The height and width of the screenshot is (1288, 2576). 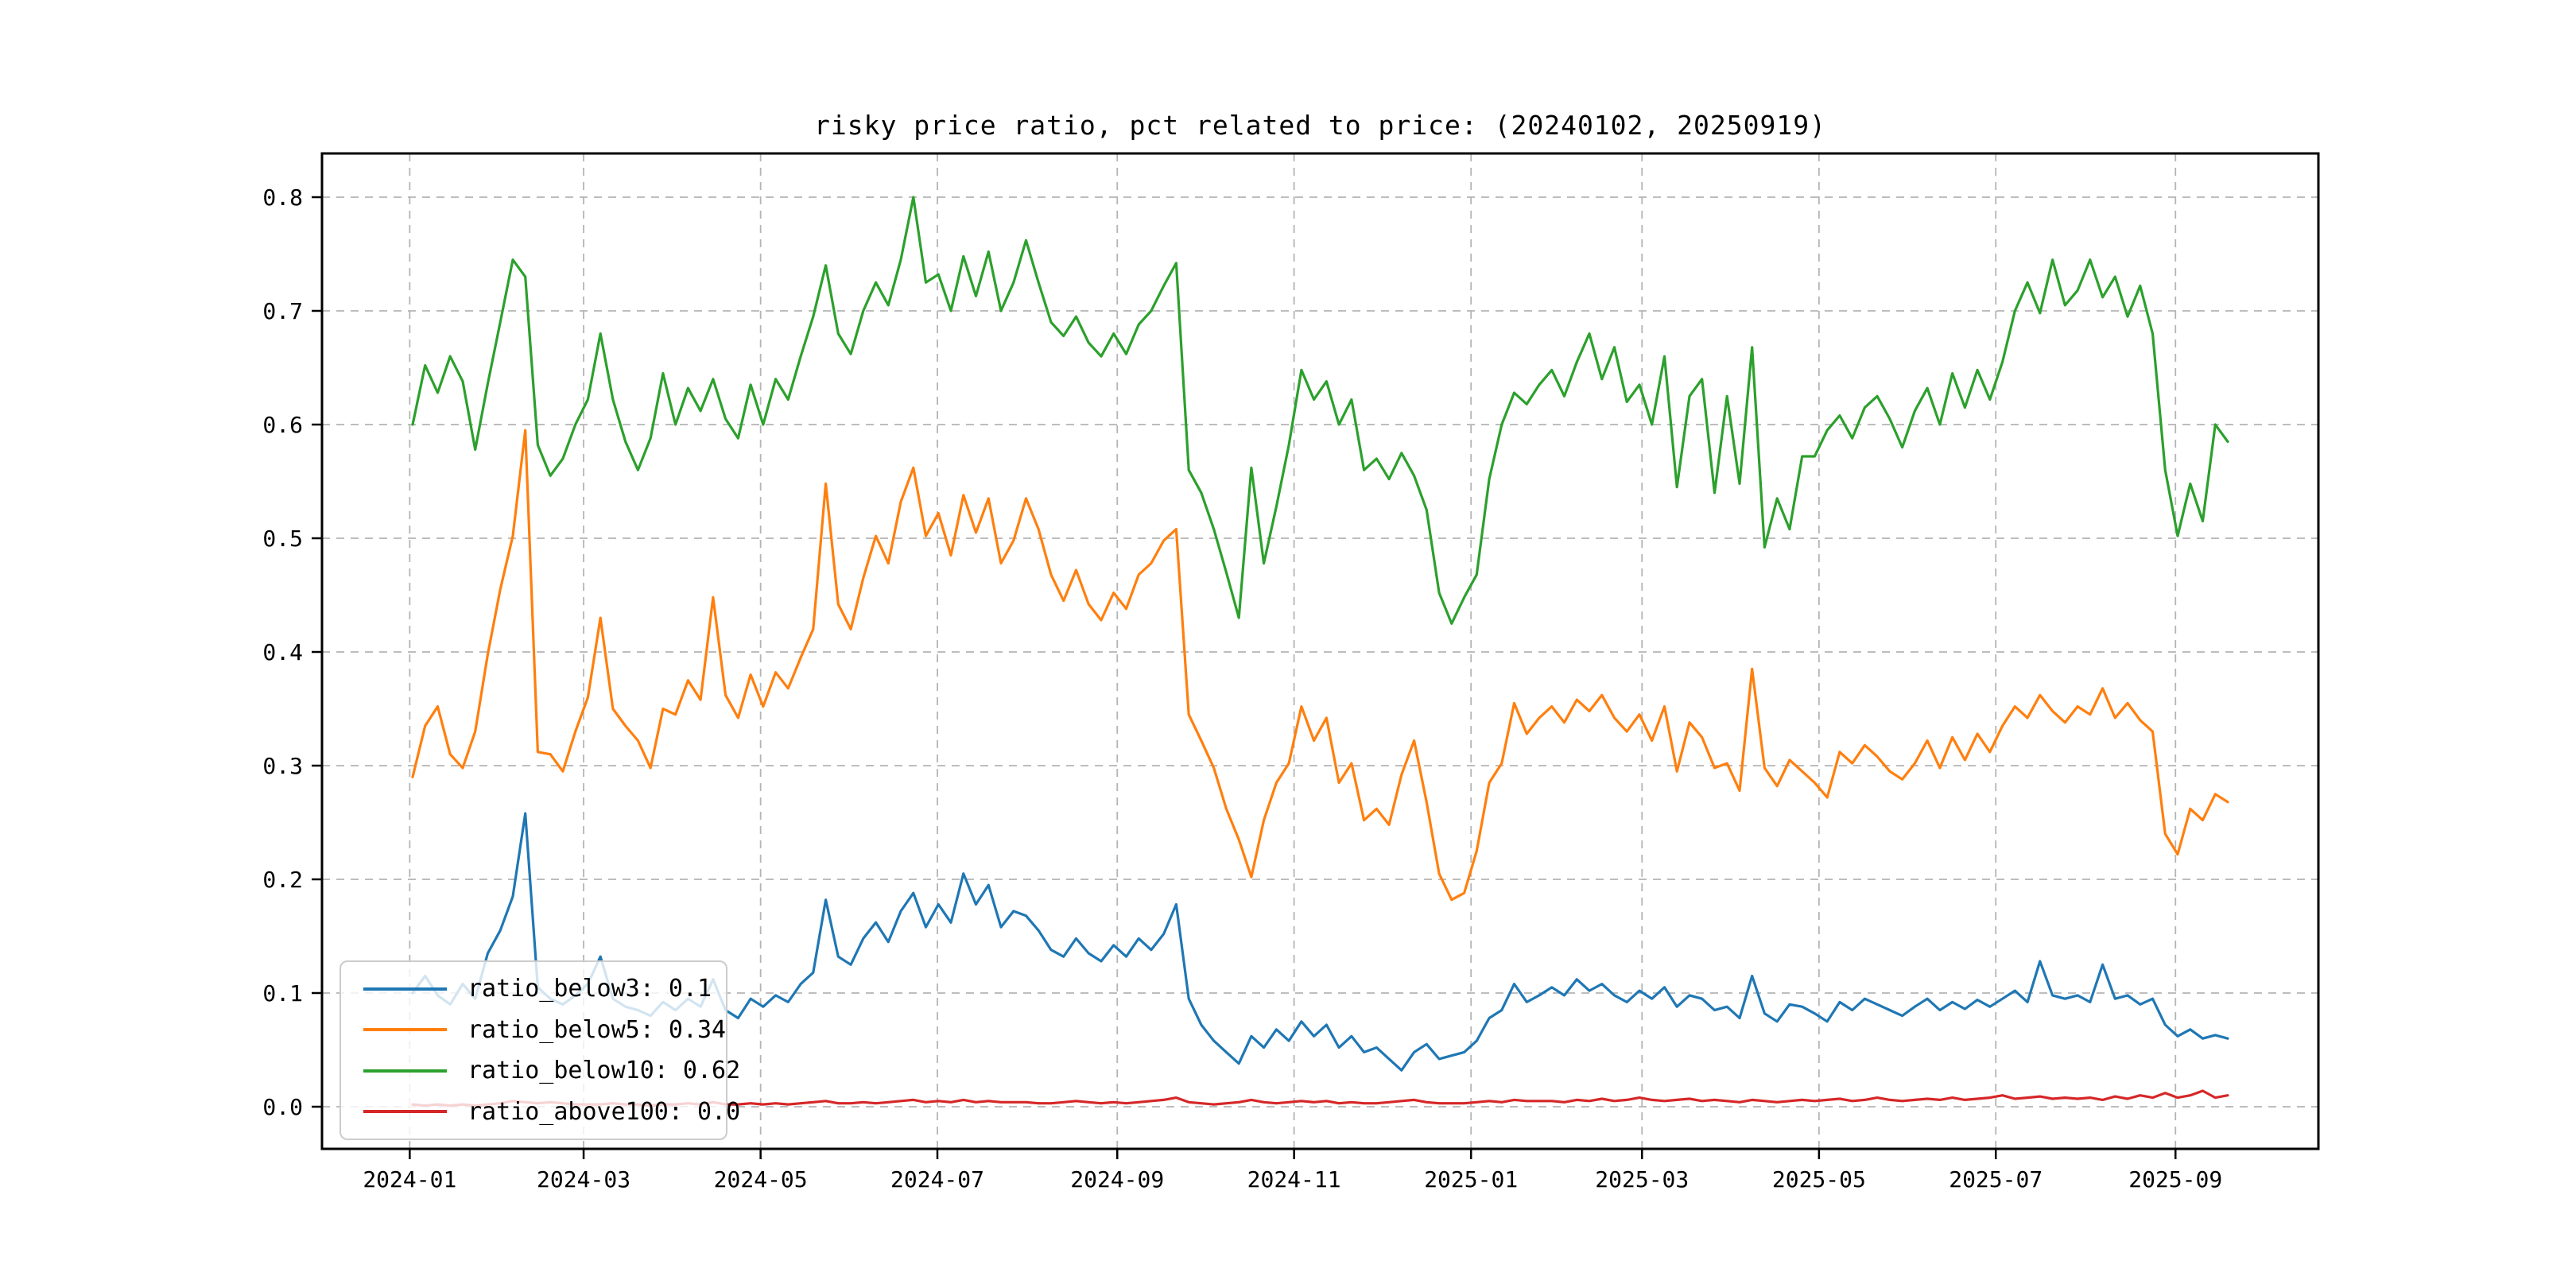 What do you see at coordinates (282, 539) in the screenshot?
I see `y-tick-label: 0.5` at bounding box center [282, 539].